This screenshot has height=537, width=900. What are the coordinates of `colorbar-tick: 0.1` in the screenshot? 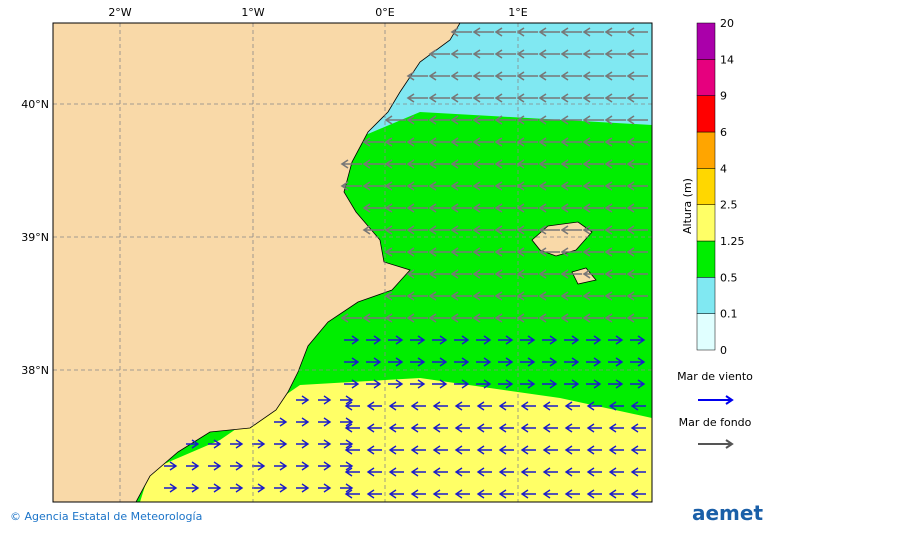 It's located at (729, 314).